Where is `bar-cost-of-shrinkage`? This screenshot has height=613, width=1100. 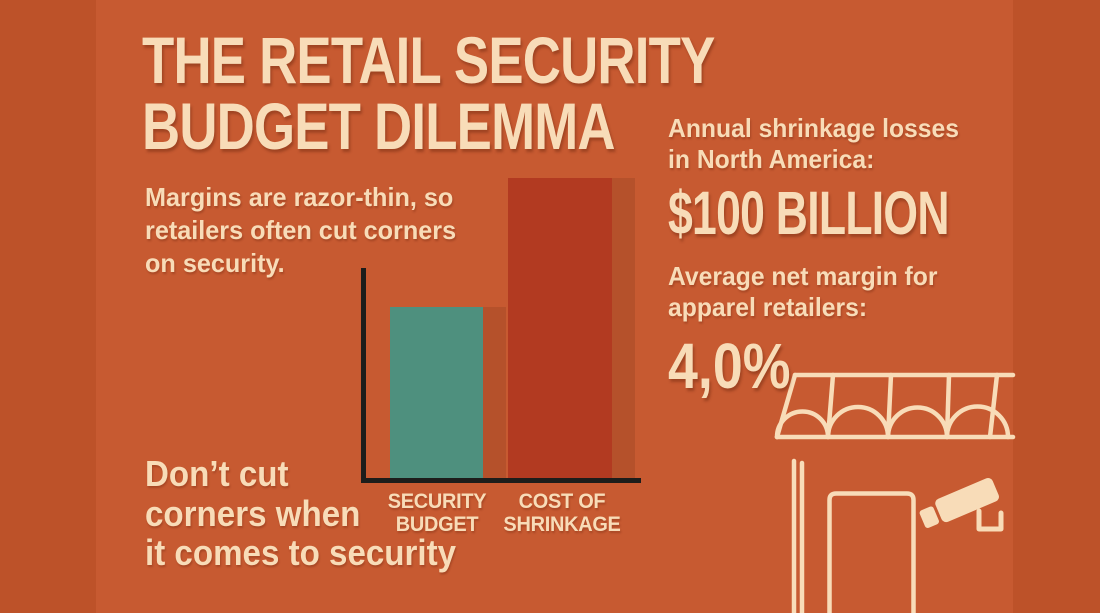 bar-cost-of-shrinkage is located at coordinates (560, 328).